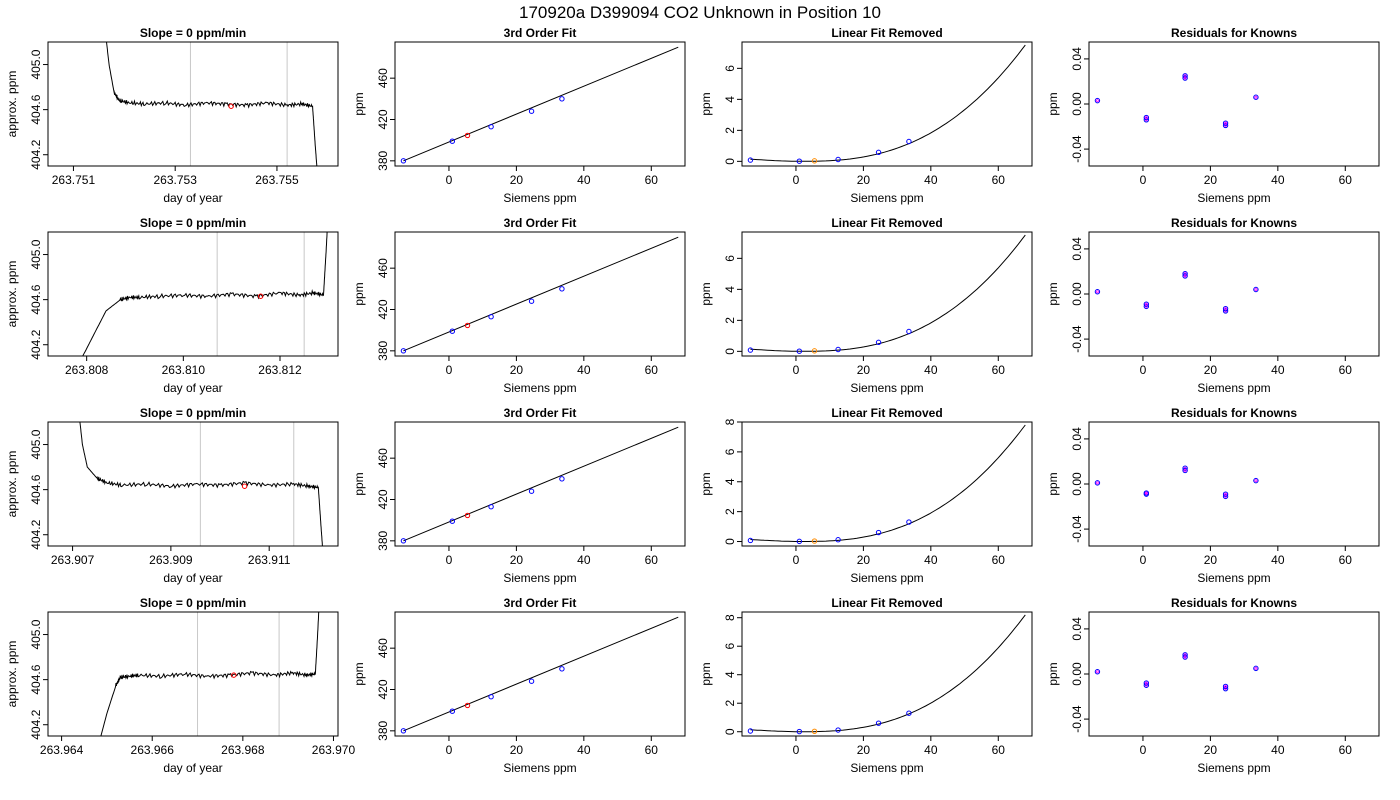 This screenshot has width=1400, height=800. I want to click on x-tick-label: 263.970, so click(334, 750).